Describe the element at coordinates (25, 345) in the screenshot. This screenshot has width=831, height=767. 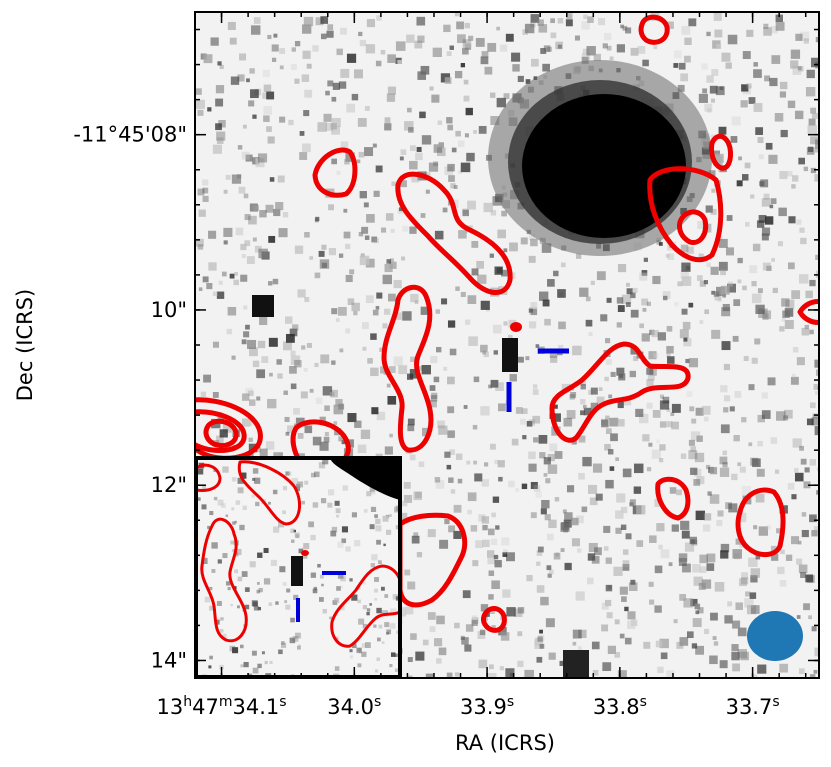
I see `y-axis-title: Dec (ICRS)` at that location.